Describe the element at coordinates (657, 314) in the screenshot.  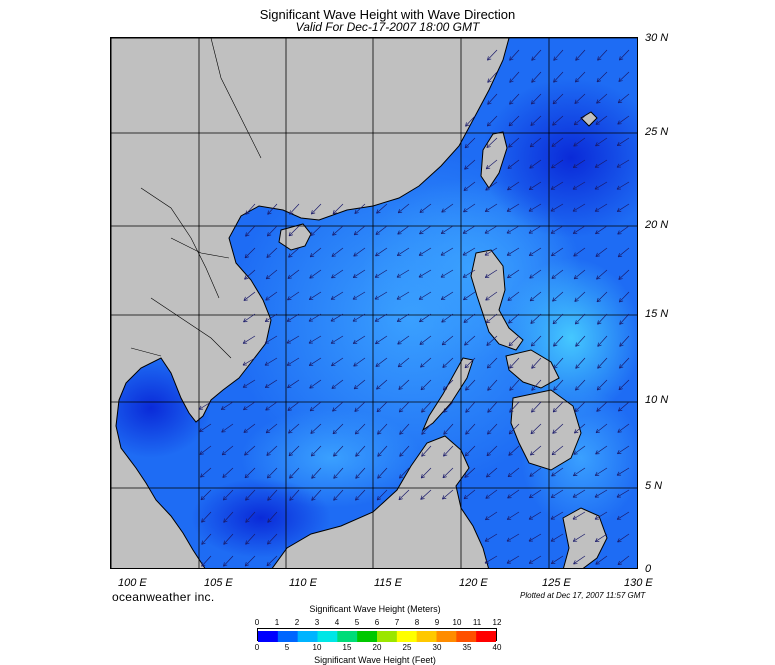
I see `lat-label-15n: 15 N` at that location.